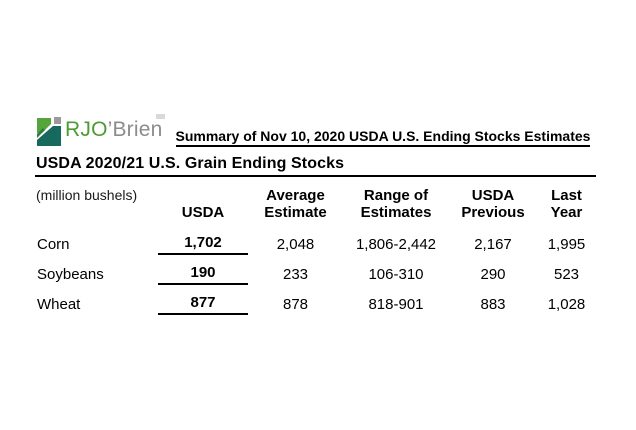 This screenshot has height=430, width=636. What do you see at coordinates (135, 129) in the screenshot?
I see `wordmark-brien: ’Brien` at bounding box center [135, 129].